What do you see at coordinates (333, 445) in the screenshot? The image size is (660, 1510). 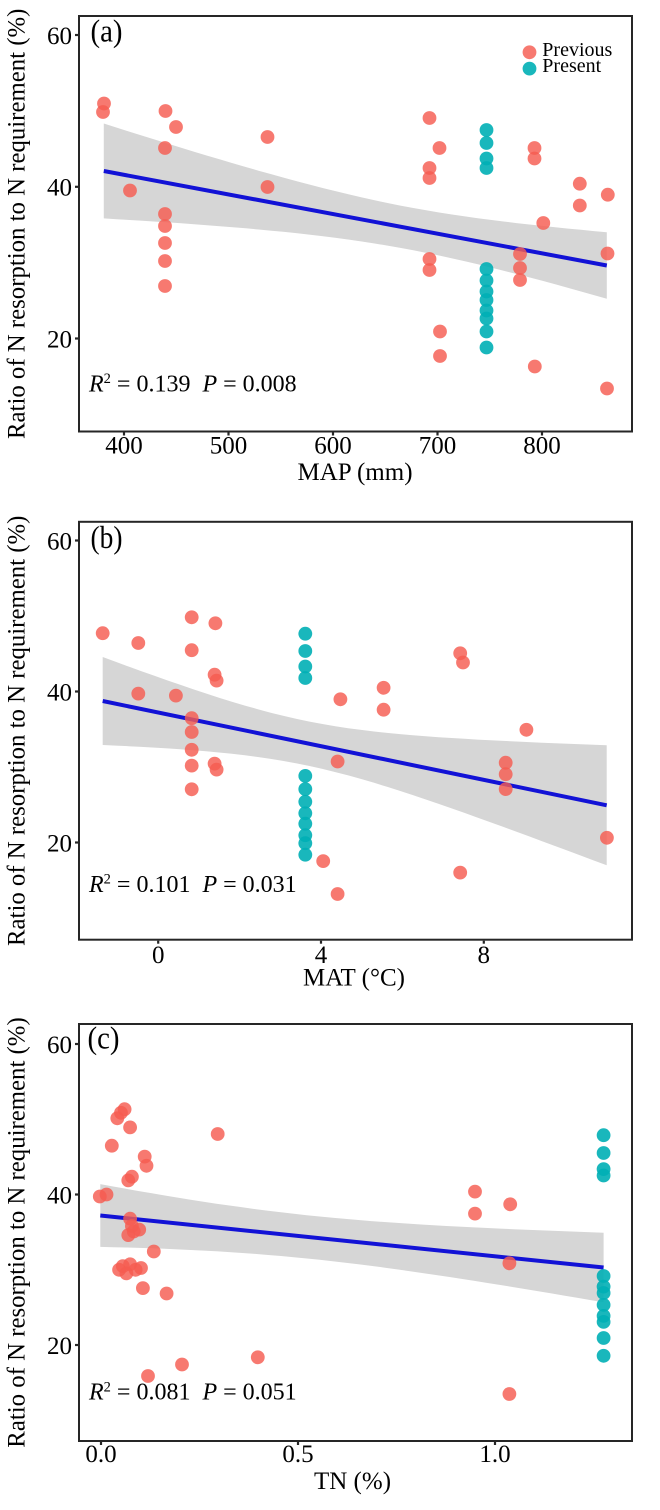 I see `svg-text: 600` at bounding box center [333, 445].